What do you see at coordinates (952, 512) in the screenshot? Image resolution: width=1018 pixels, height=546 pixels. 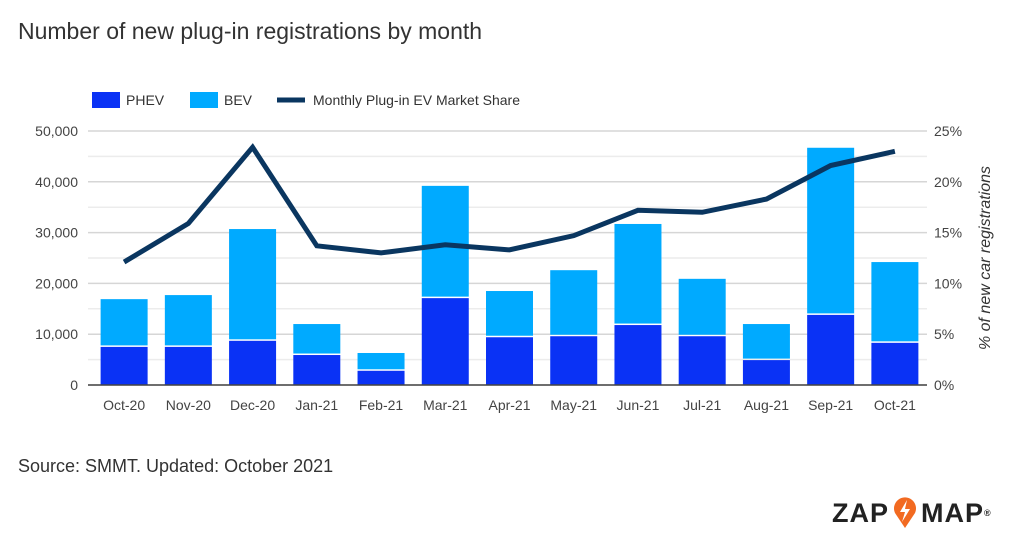 I see `logo-text-right: MAP` at bounding box center [952, 512].